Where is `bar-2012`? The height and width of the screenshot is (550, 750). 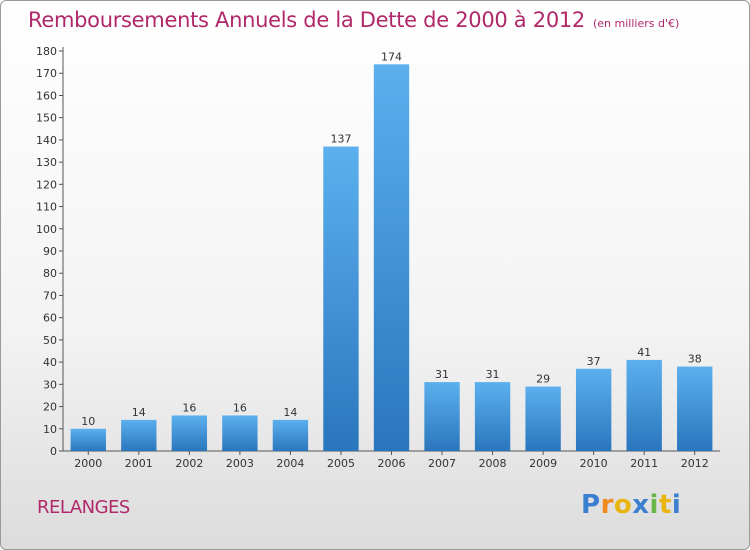 bar-2012 is located at coordinates (695, 408).